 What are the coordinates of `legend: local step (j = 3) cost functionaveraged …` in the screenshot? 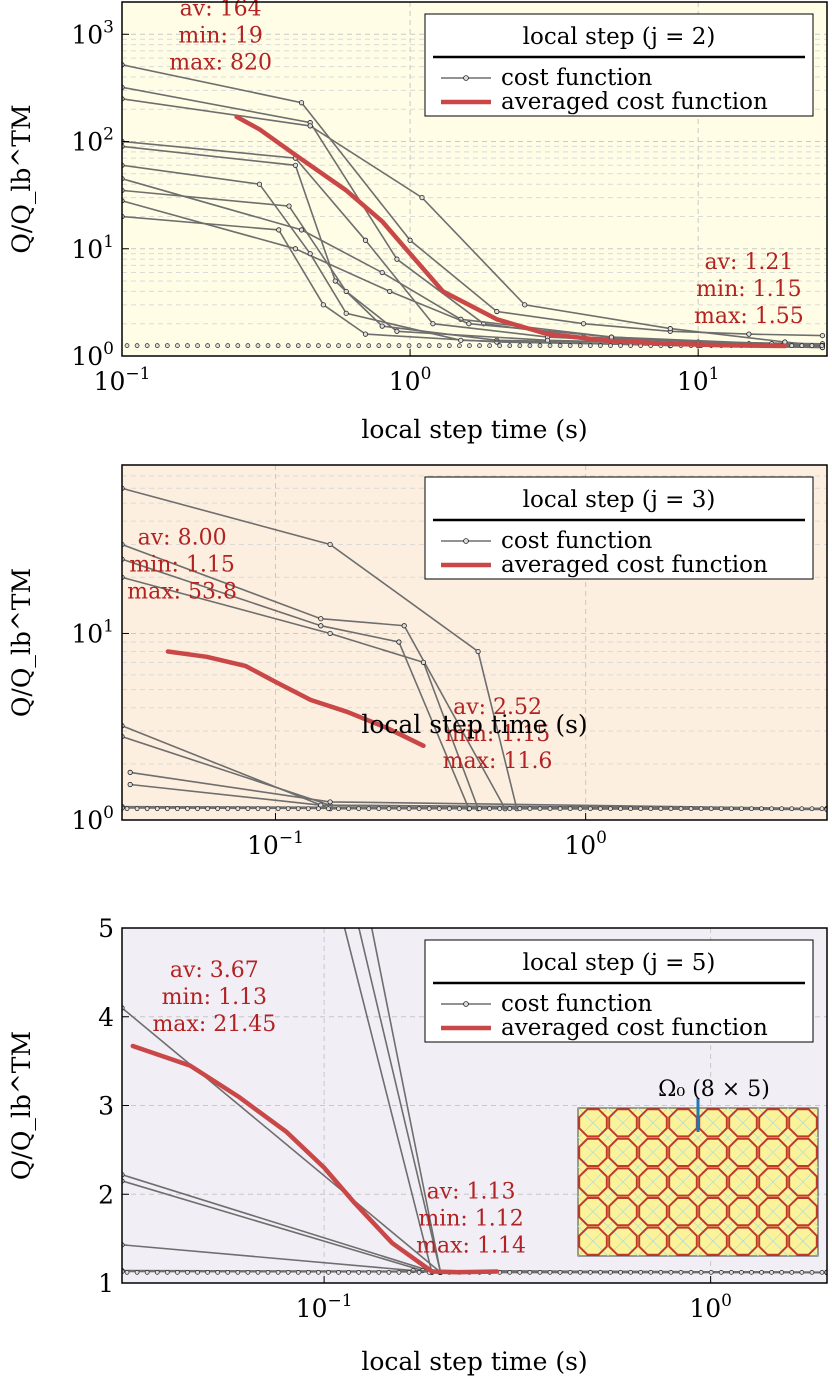 It's located at (619, 528).